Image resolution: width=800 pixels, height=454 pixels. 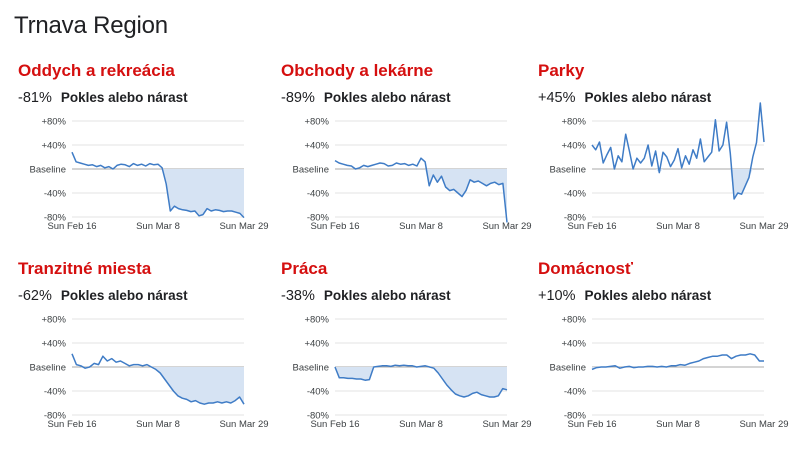 What do you see at coordinates (557, 98) in the screenshot?
I see `change-value: +45%` at bounding box center [557, 98].